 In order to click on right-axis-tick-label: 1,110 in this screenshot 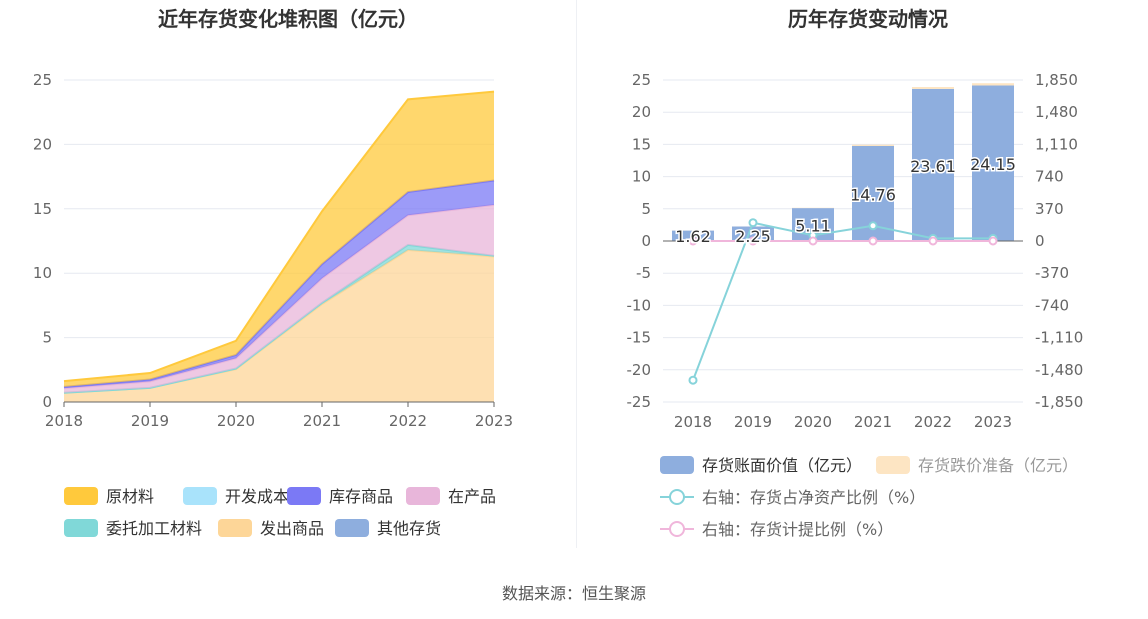, I will do `click(1056, 144)`.